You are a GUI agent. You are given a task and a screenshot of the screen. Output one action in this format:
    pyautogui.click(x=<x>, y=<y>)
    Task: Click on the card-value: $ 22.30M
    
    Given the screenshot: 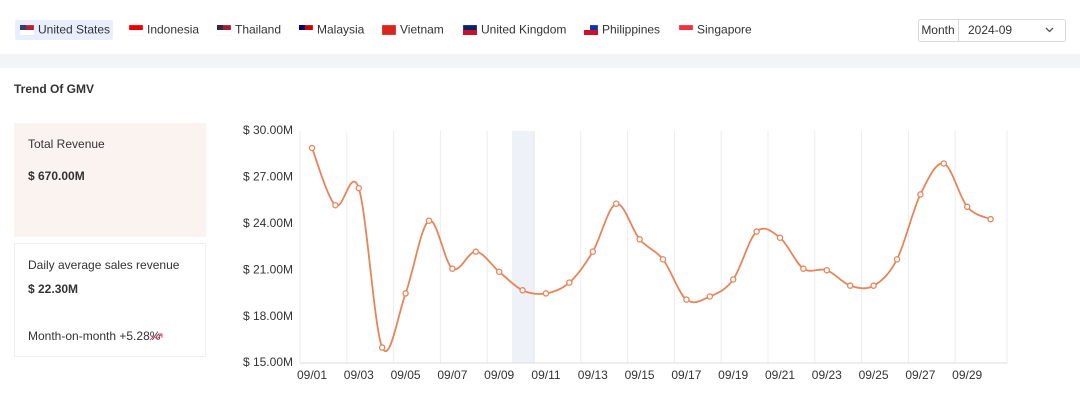 What is the action you would take?
    pyautogui.click(x=53, y=289)
    